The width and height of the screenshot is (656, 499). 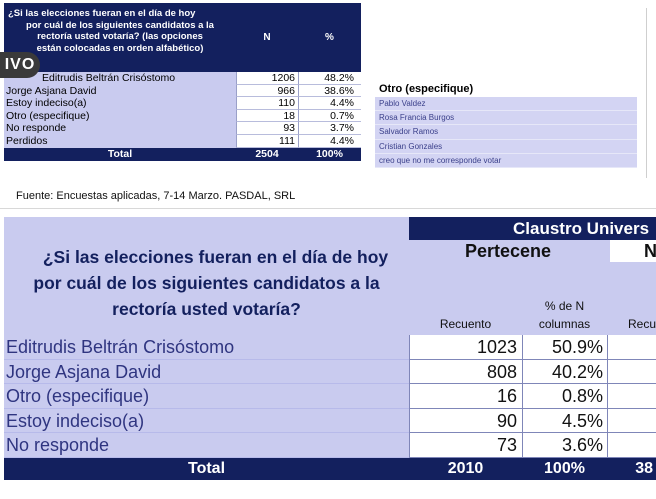 What do you see at coordinates (27, 140) in the screenshot?
I see `row-label: Perdidos` at bounding box center [27, 140].